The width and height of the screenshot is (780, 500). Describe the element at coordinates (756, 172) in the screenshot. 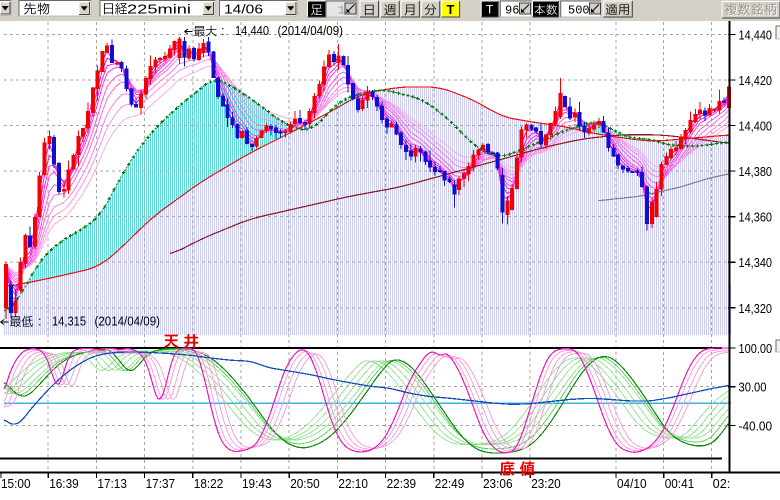

I see `svg-text: 14,380` at that location.